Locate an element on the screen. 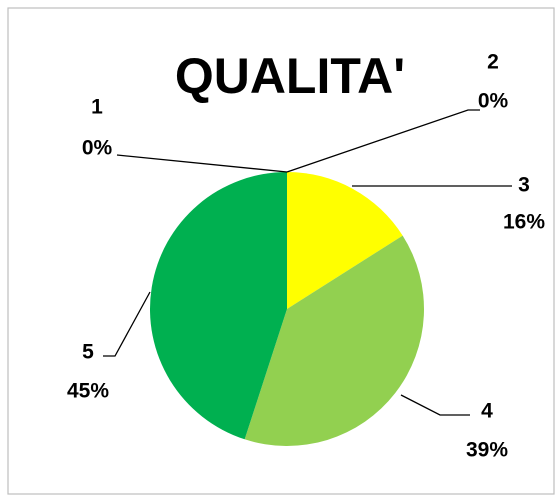  category-label: 2 is located at coordinates (493, 62).